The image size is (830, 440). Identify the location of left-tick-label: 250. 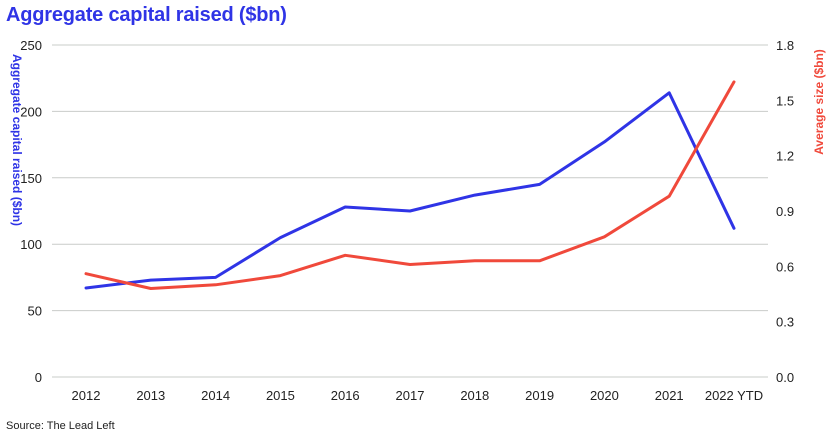
(31, 45).